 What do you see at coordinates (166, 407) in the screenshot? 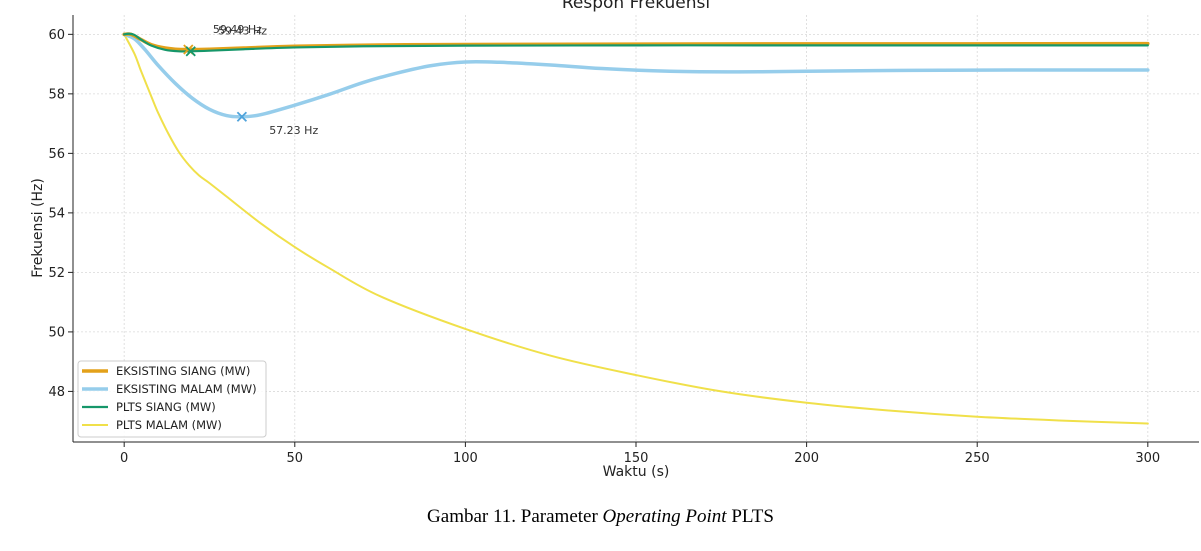
I see `legend-label: PLTS SIANG (MW)` at bounding box center [166, 407].